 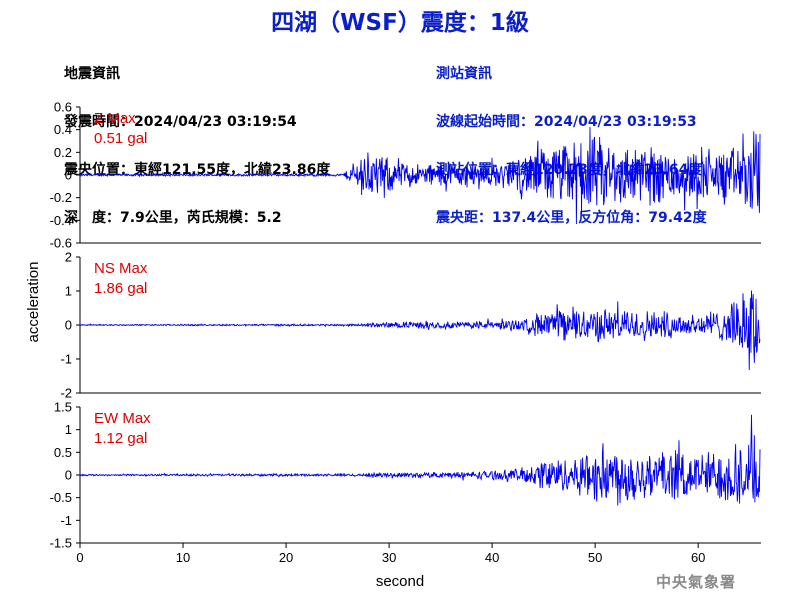 What do you see at coordinates (121, 268) in the screenshot?
I see `ns-max-label: NS Max` at bounding box center [121, 268].